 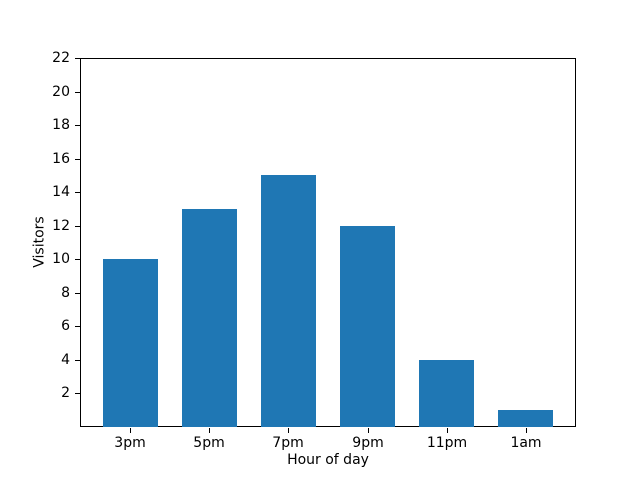 What do you see at coordinates (61, 159) in the screenshot?
I see `y-tick-label: 16` at bounding box center [61, 159].